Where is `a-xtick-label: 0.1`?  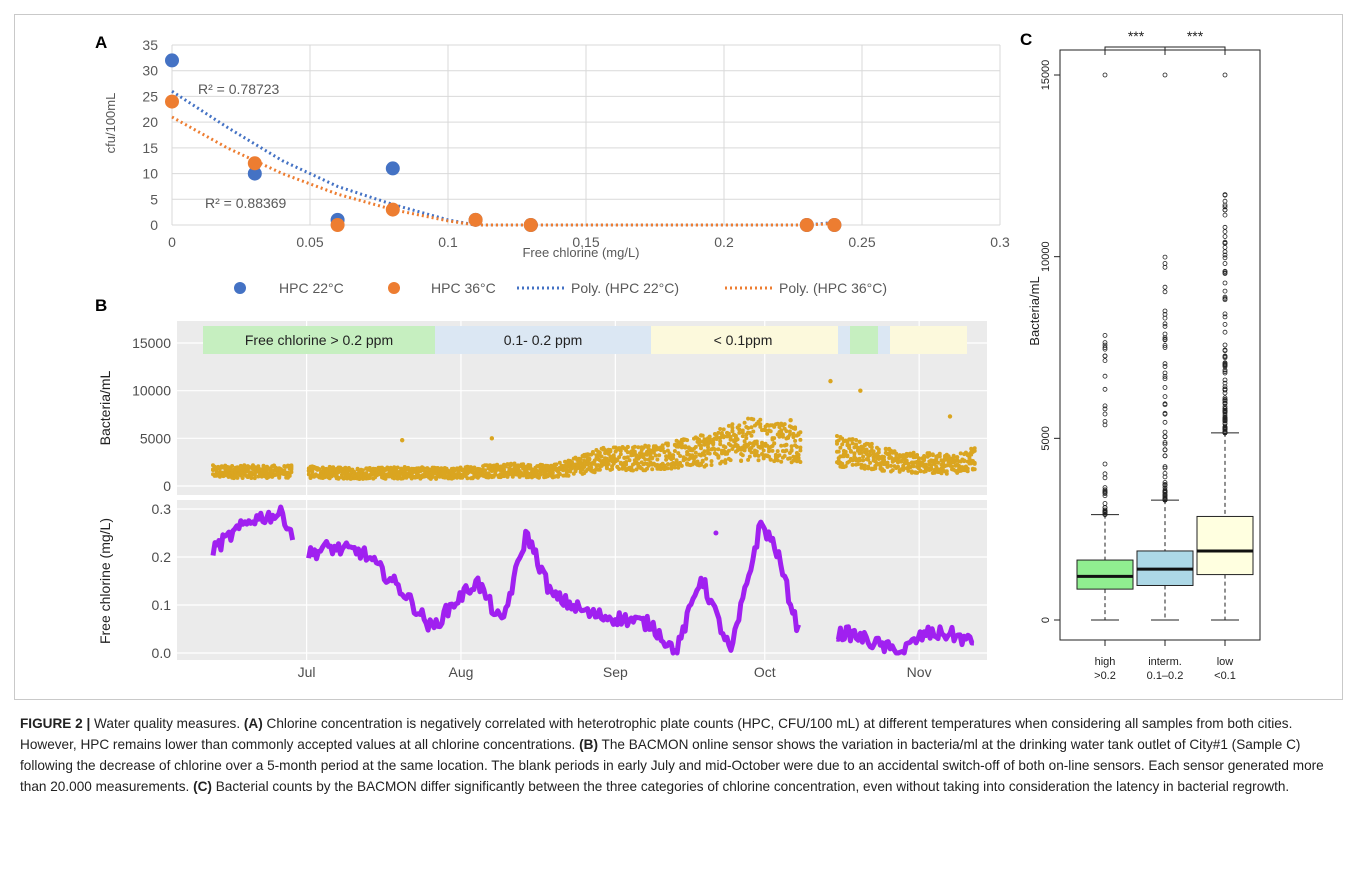
a-xtick-label: 0.1 is located at coordinates (448, 242).